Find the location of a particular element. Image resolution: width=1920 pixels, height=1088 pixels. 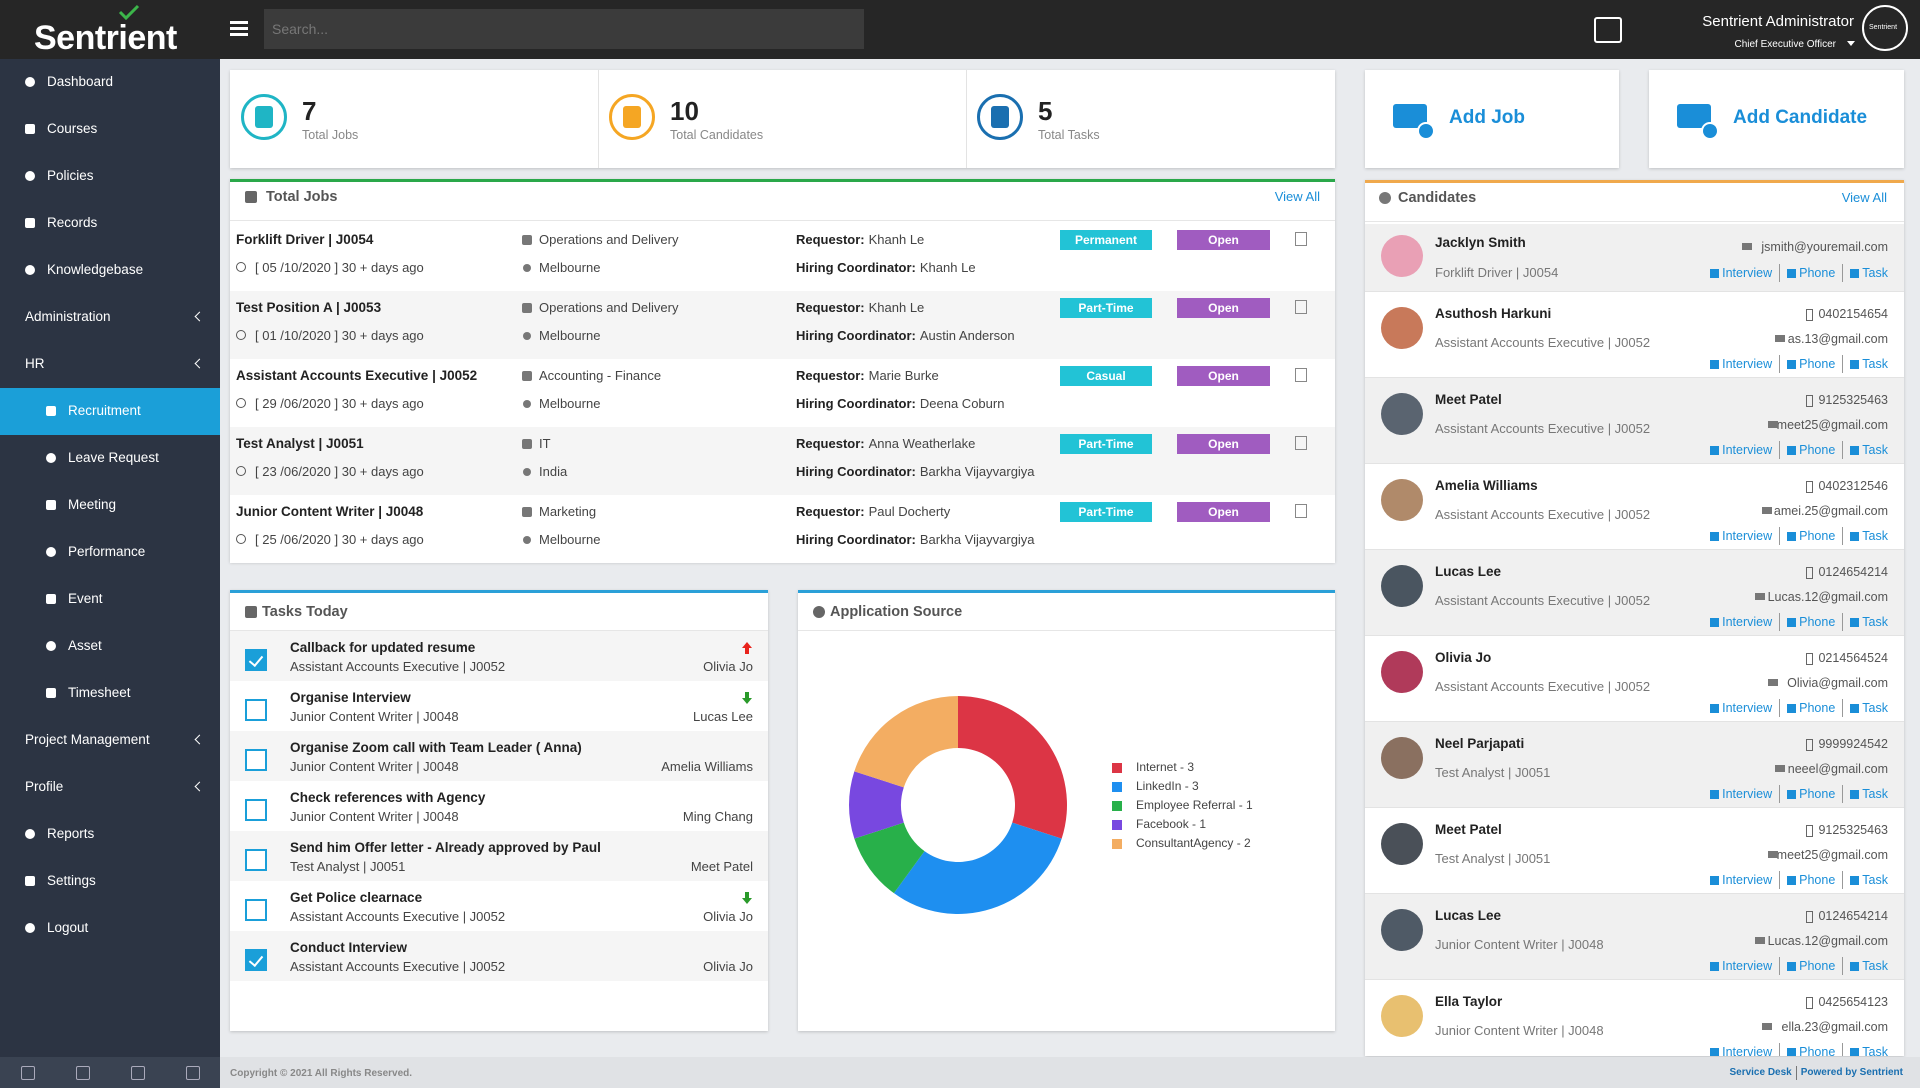

sidebar-item: Recruitment is located at coordinates (104, 411).